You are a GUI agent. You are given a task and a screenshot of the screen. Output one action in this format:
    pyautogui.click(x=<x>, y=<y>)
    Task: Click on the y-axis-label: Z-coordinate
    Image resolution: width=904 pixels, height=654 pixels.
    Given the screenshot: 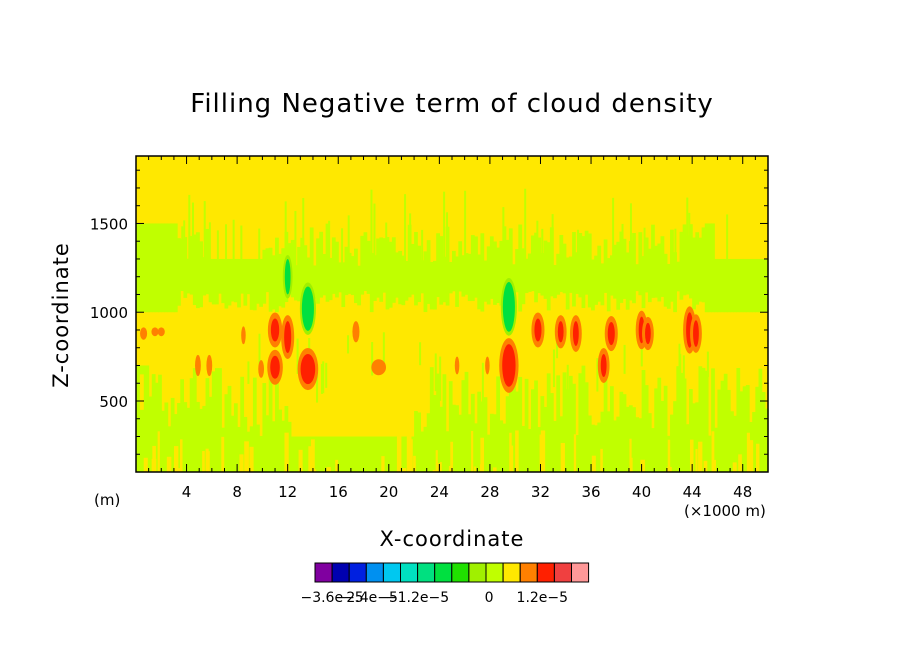 What is the action you would take?
    pyautogui.click(x=61, y=315)
    